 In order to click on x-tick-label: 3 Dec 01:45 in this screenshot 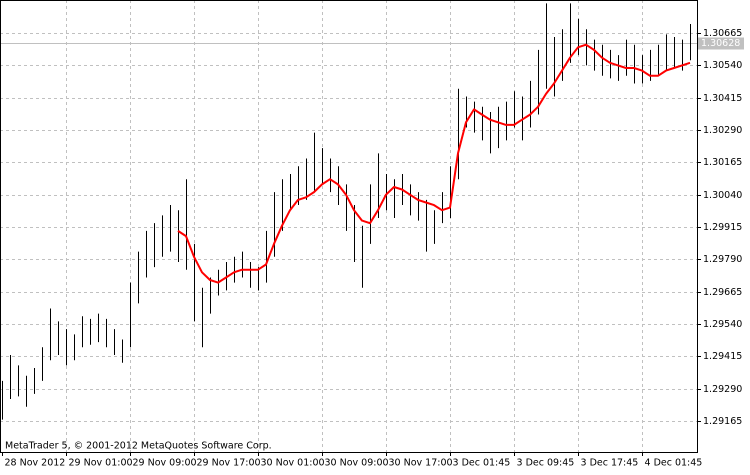, I will do `click(482, 463)`.